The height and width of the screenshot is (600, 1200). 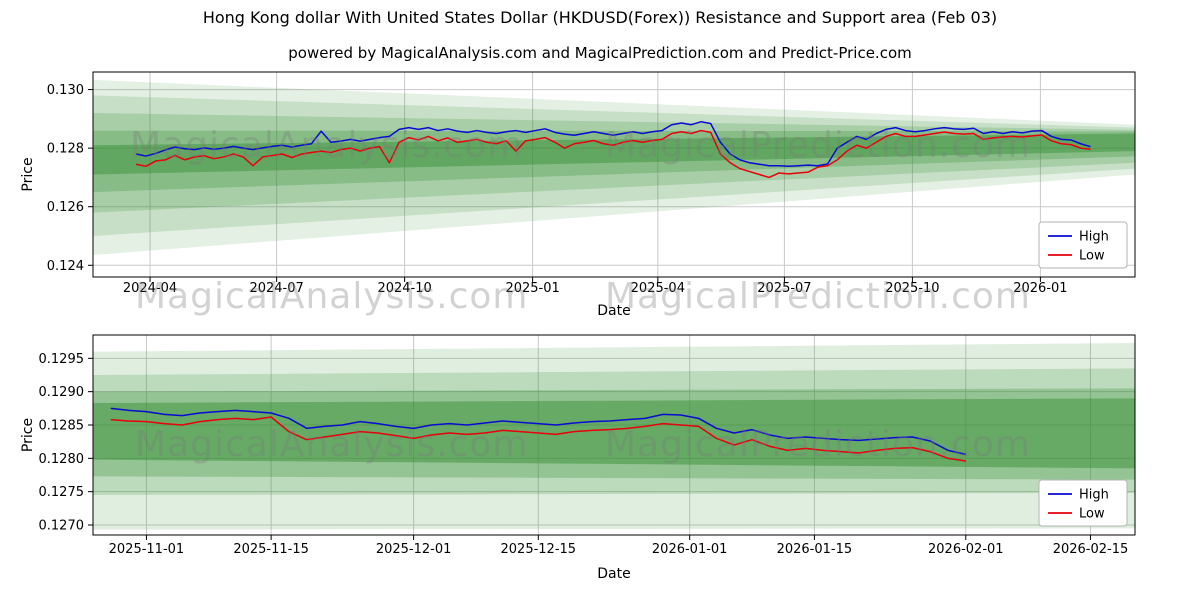 I want to click on x-tick-label: 2026-02-15, so click(x=1091, y=549).